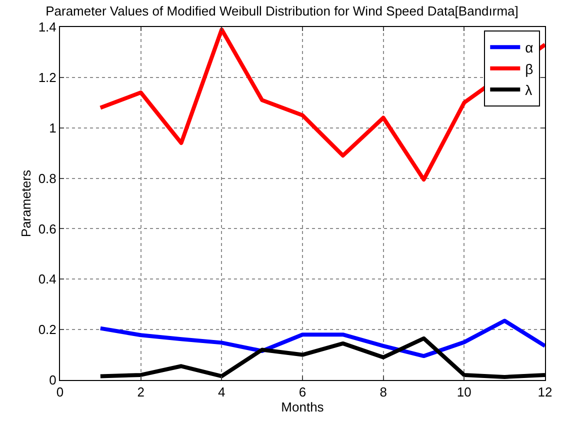 Image resolution: width=564 pixels, height=423 pixels. What do you see at coordinates (282, 10) in the screenshot?
I see `chart-title: Parameter Values of Modified Weibull Distribution for Wind Speed Data[Bandırma]` at bounding box center [282, 10].